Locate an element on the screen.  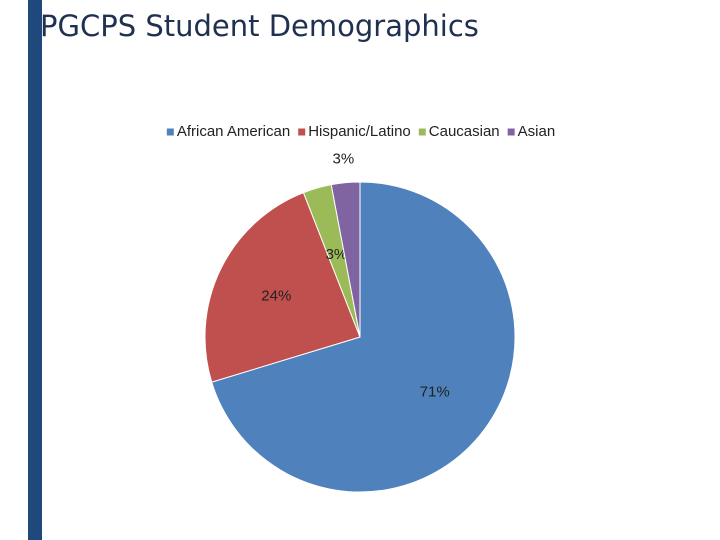
legend-label: African American is located at coordinates (233, 131).